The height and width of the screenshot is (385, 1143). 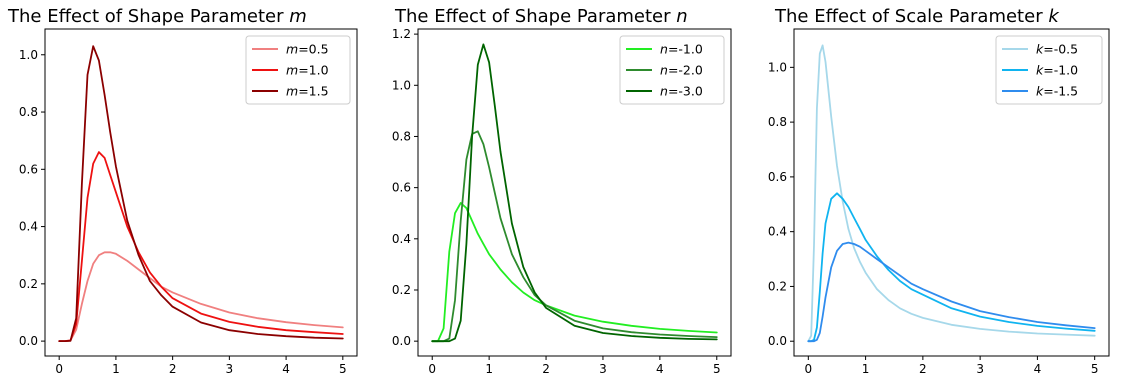 What do you see at coordinates (298, 16) in the screenshot?
I see `chart-title-variable: m` at bounding box center [298, 16].